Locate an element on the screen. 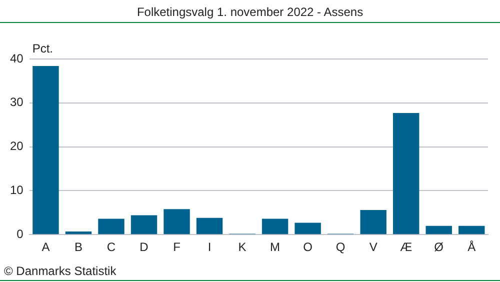 This screenshot has width=500, height=282. x-tick-label: C is located at coordinates (111, 247).